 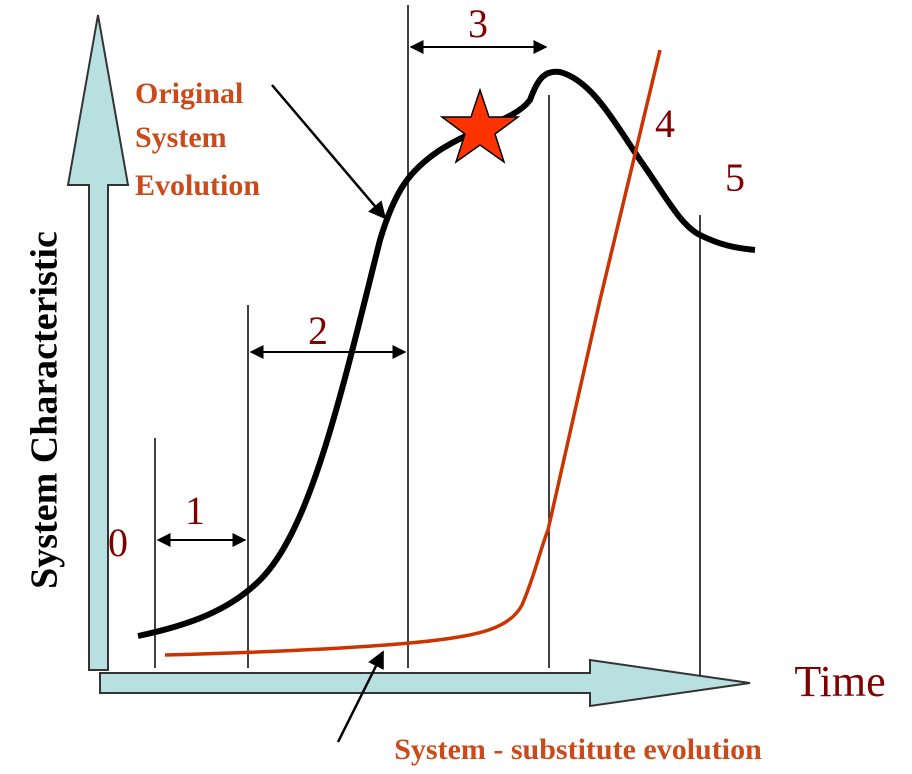 I want to click on curve-label: Evolution, so click(x=197, y=185).